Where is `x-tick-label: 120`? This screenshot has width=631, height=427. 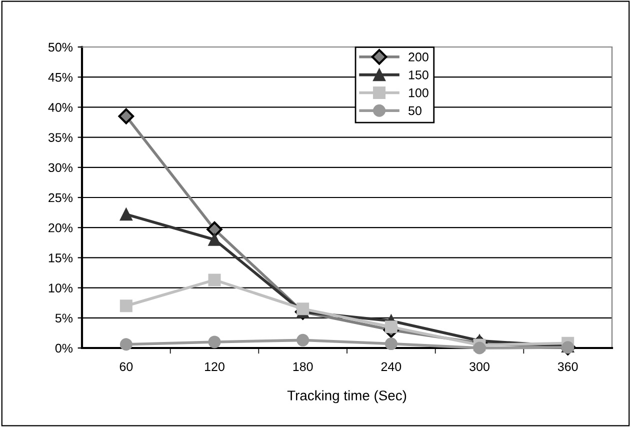
x-tick-label: 120 is located at coordinates (214, 367).